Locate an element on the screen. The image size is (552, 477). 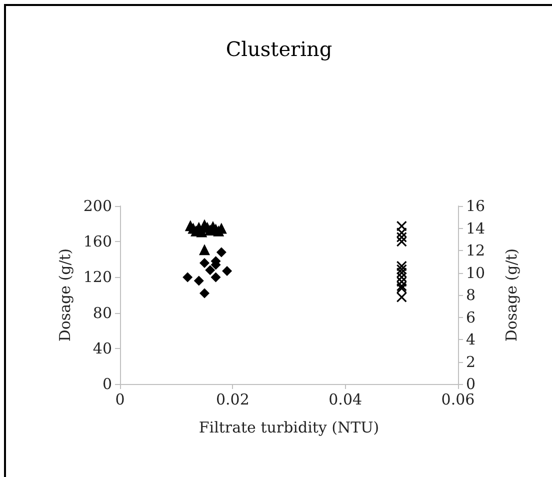
chart-title: Clustering is located at coordinates (279, 49).